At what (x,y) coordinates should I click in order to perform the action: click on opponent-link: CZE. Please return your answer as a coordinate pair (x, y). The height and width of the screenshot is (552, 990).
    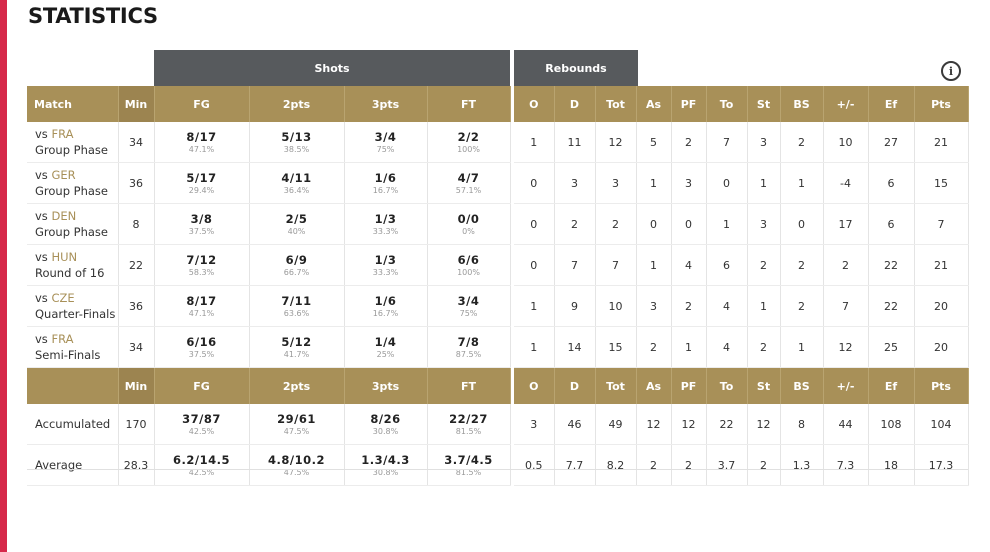
    Looking at the image, I should click on (63, 298).